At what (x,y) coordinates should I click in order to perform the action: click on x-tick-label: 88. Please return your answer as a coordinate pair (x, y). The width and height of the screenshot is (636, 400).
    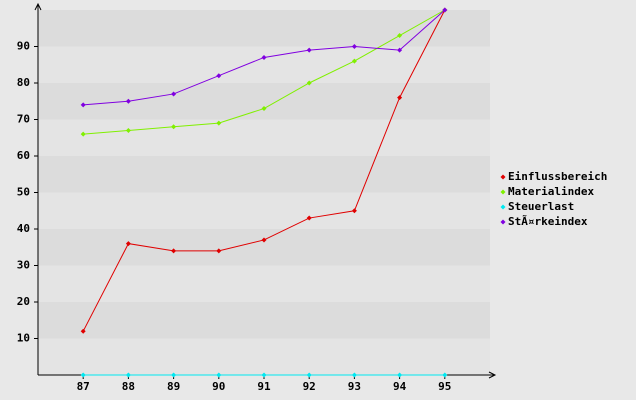
    Looking at the image, I should click on (128, 386).